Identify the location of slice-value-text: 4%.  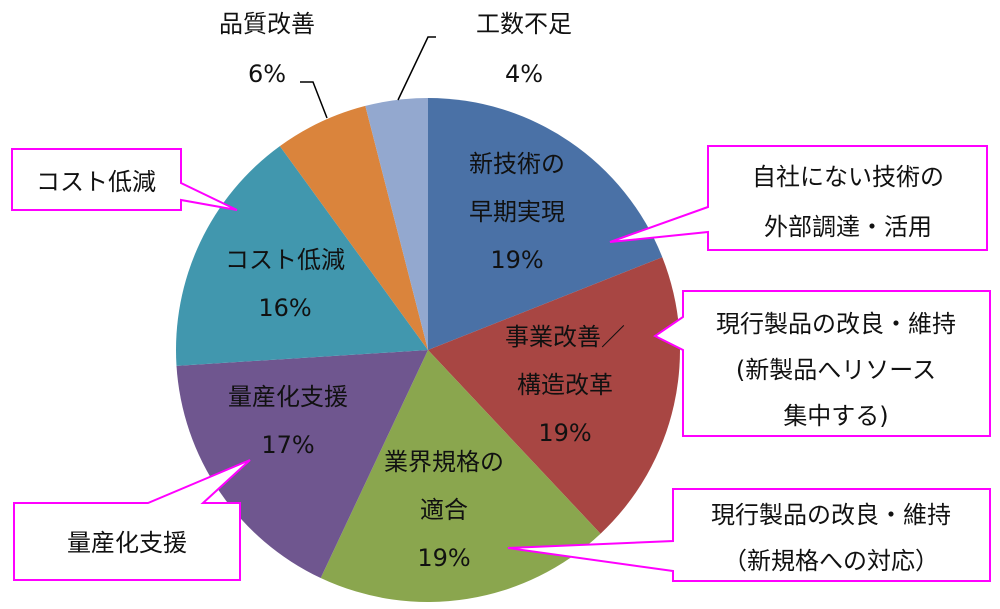
(524, 74).